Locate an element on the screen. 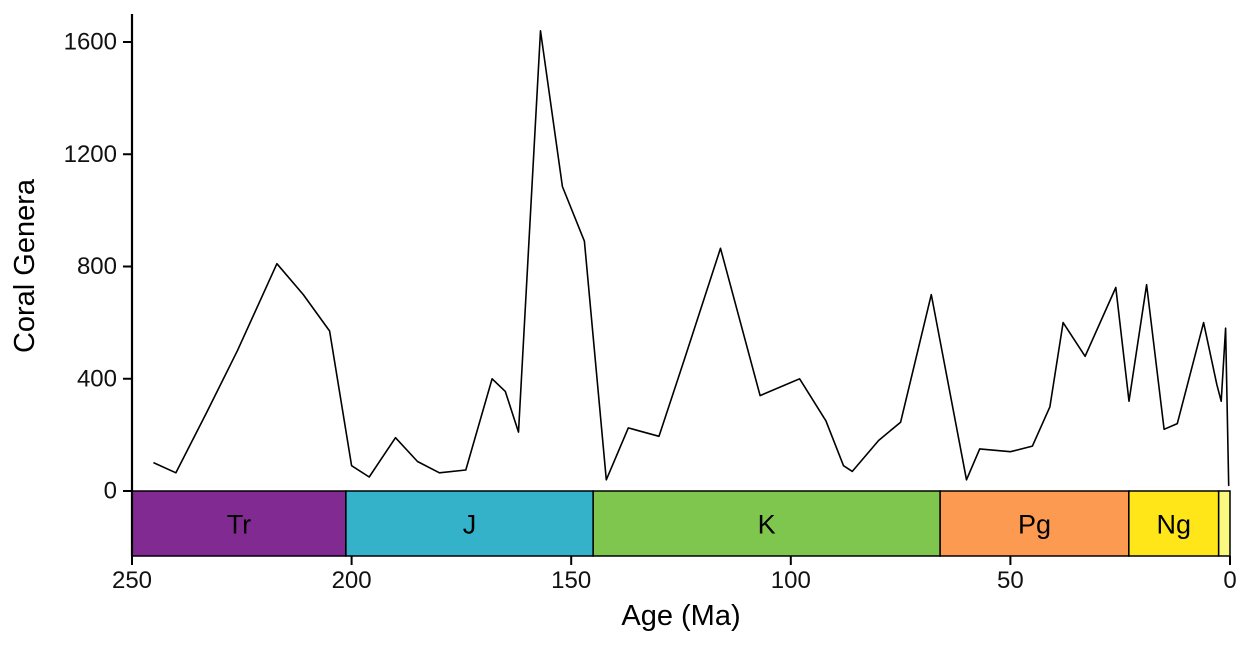 This screenshot has width=1250, height=653. y-tick-label: 400 is located at coordinates (97, 378).